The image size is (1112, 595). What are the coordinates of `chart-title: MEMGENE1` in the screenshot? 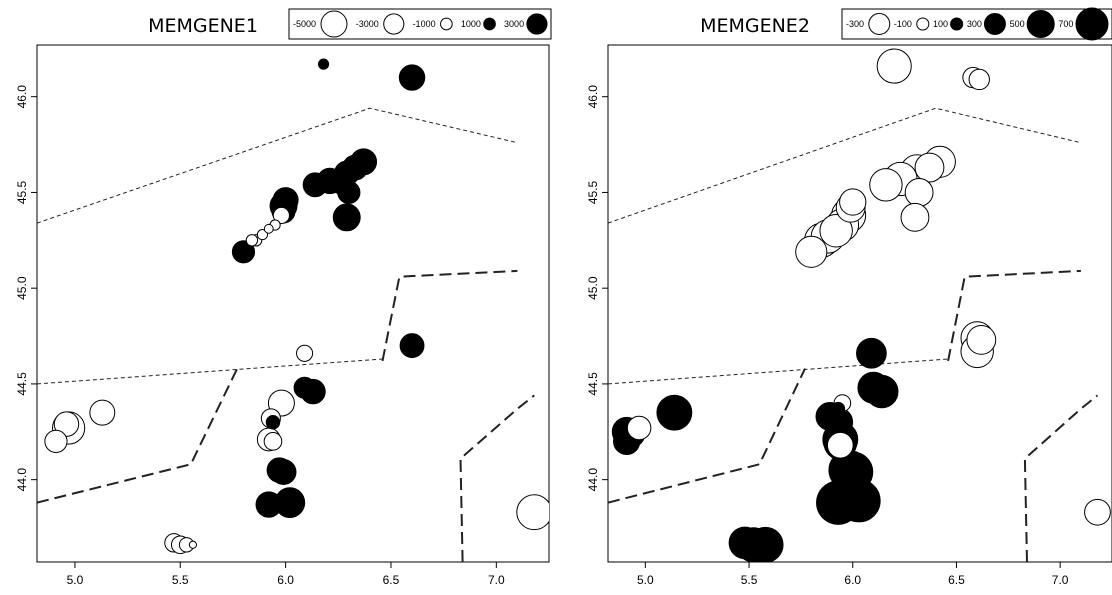 It's located at (203, 26).